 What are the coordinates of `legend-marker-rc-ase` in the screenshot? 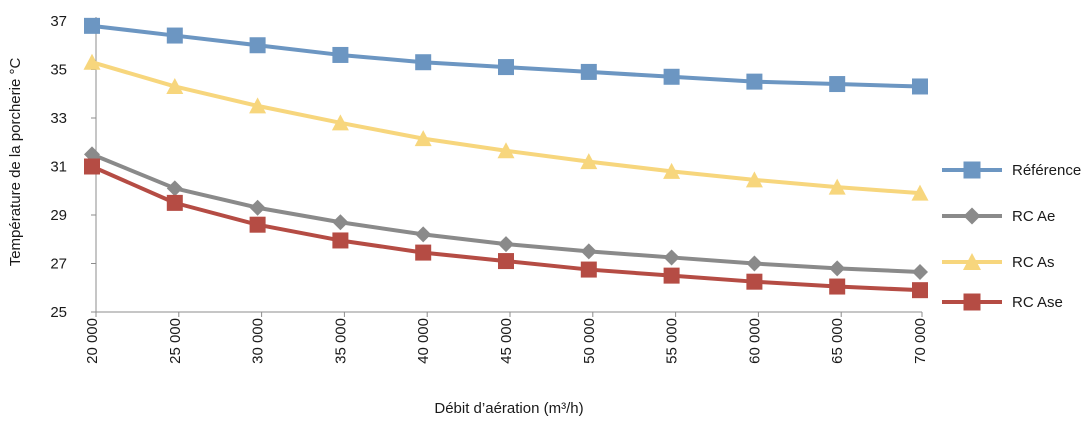 It's located at (972, 302).